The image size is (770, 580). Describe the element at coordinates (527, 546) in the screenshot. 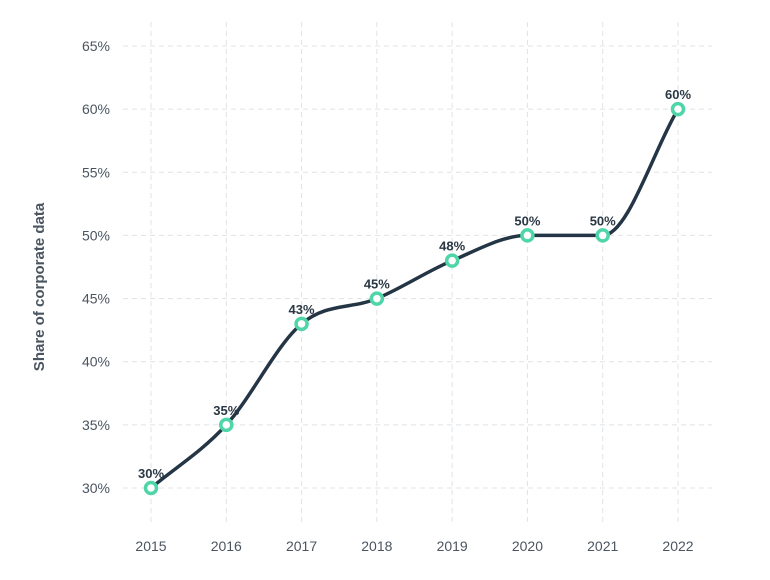

I see `x-tick-label: 2020` at that location.